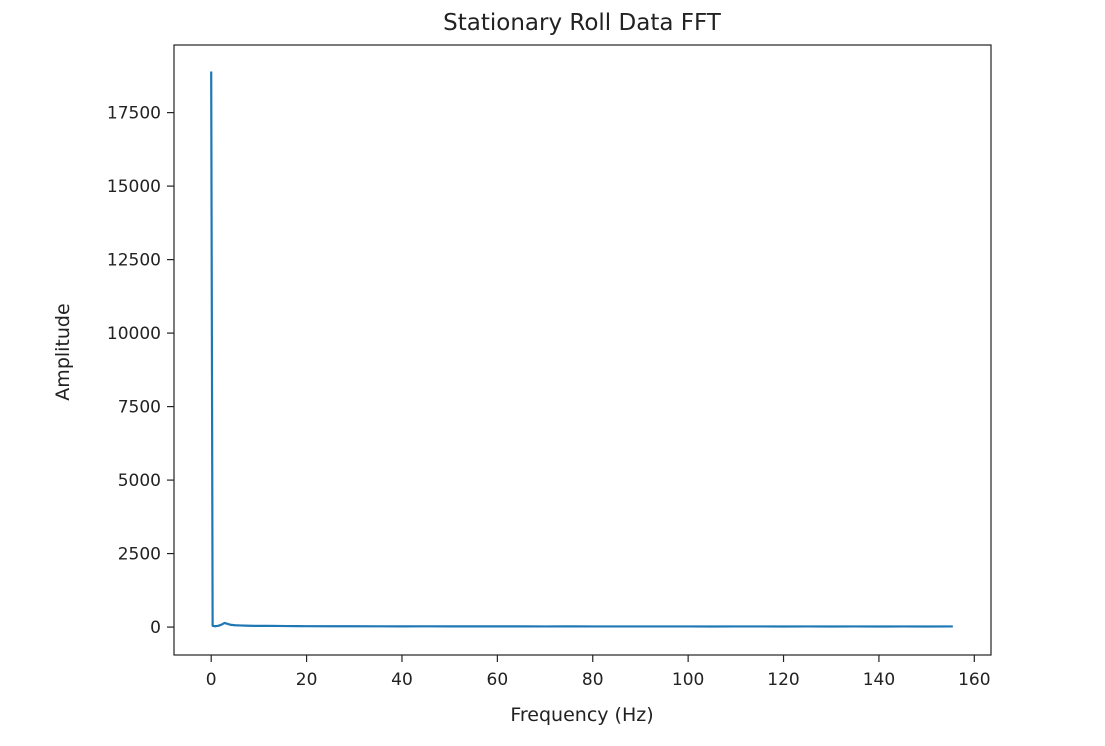 This screenshot has height=746, width=1105. Describe the element at coordinates (134, 187) in the screenshot. I see `y-tick-label: 15000` at that location.